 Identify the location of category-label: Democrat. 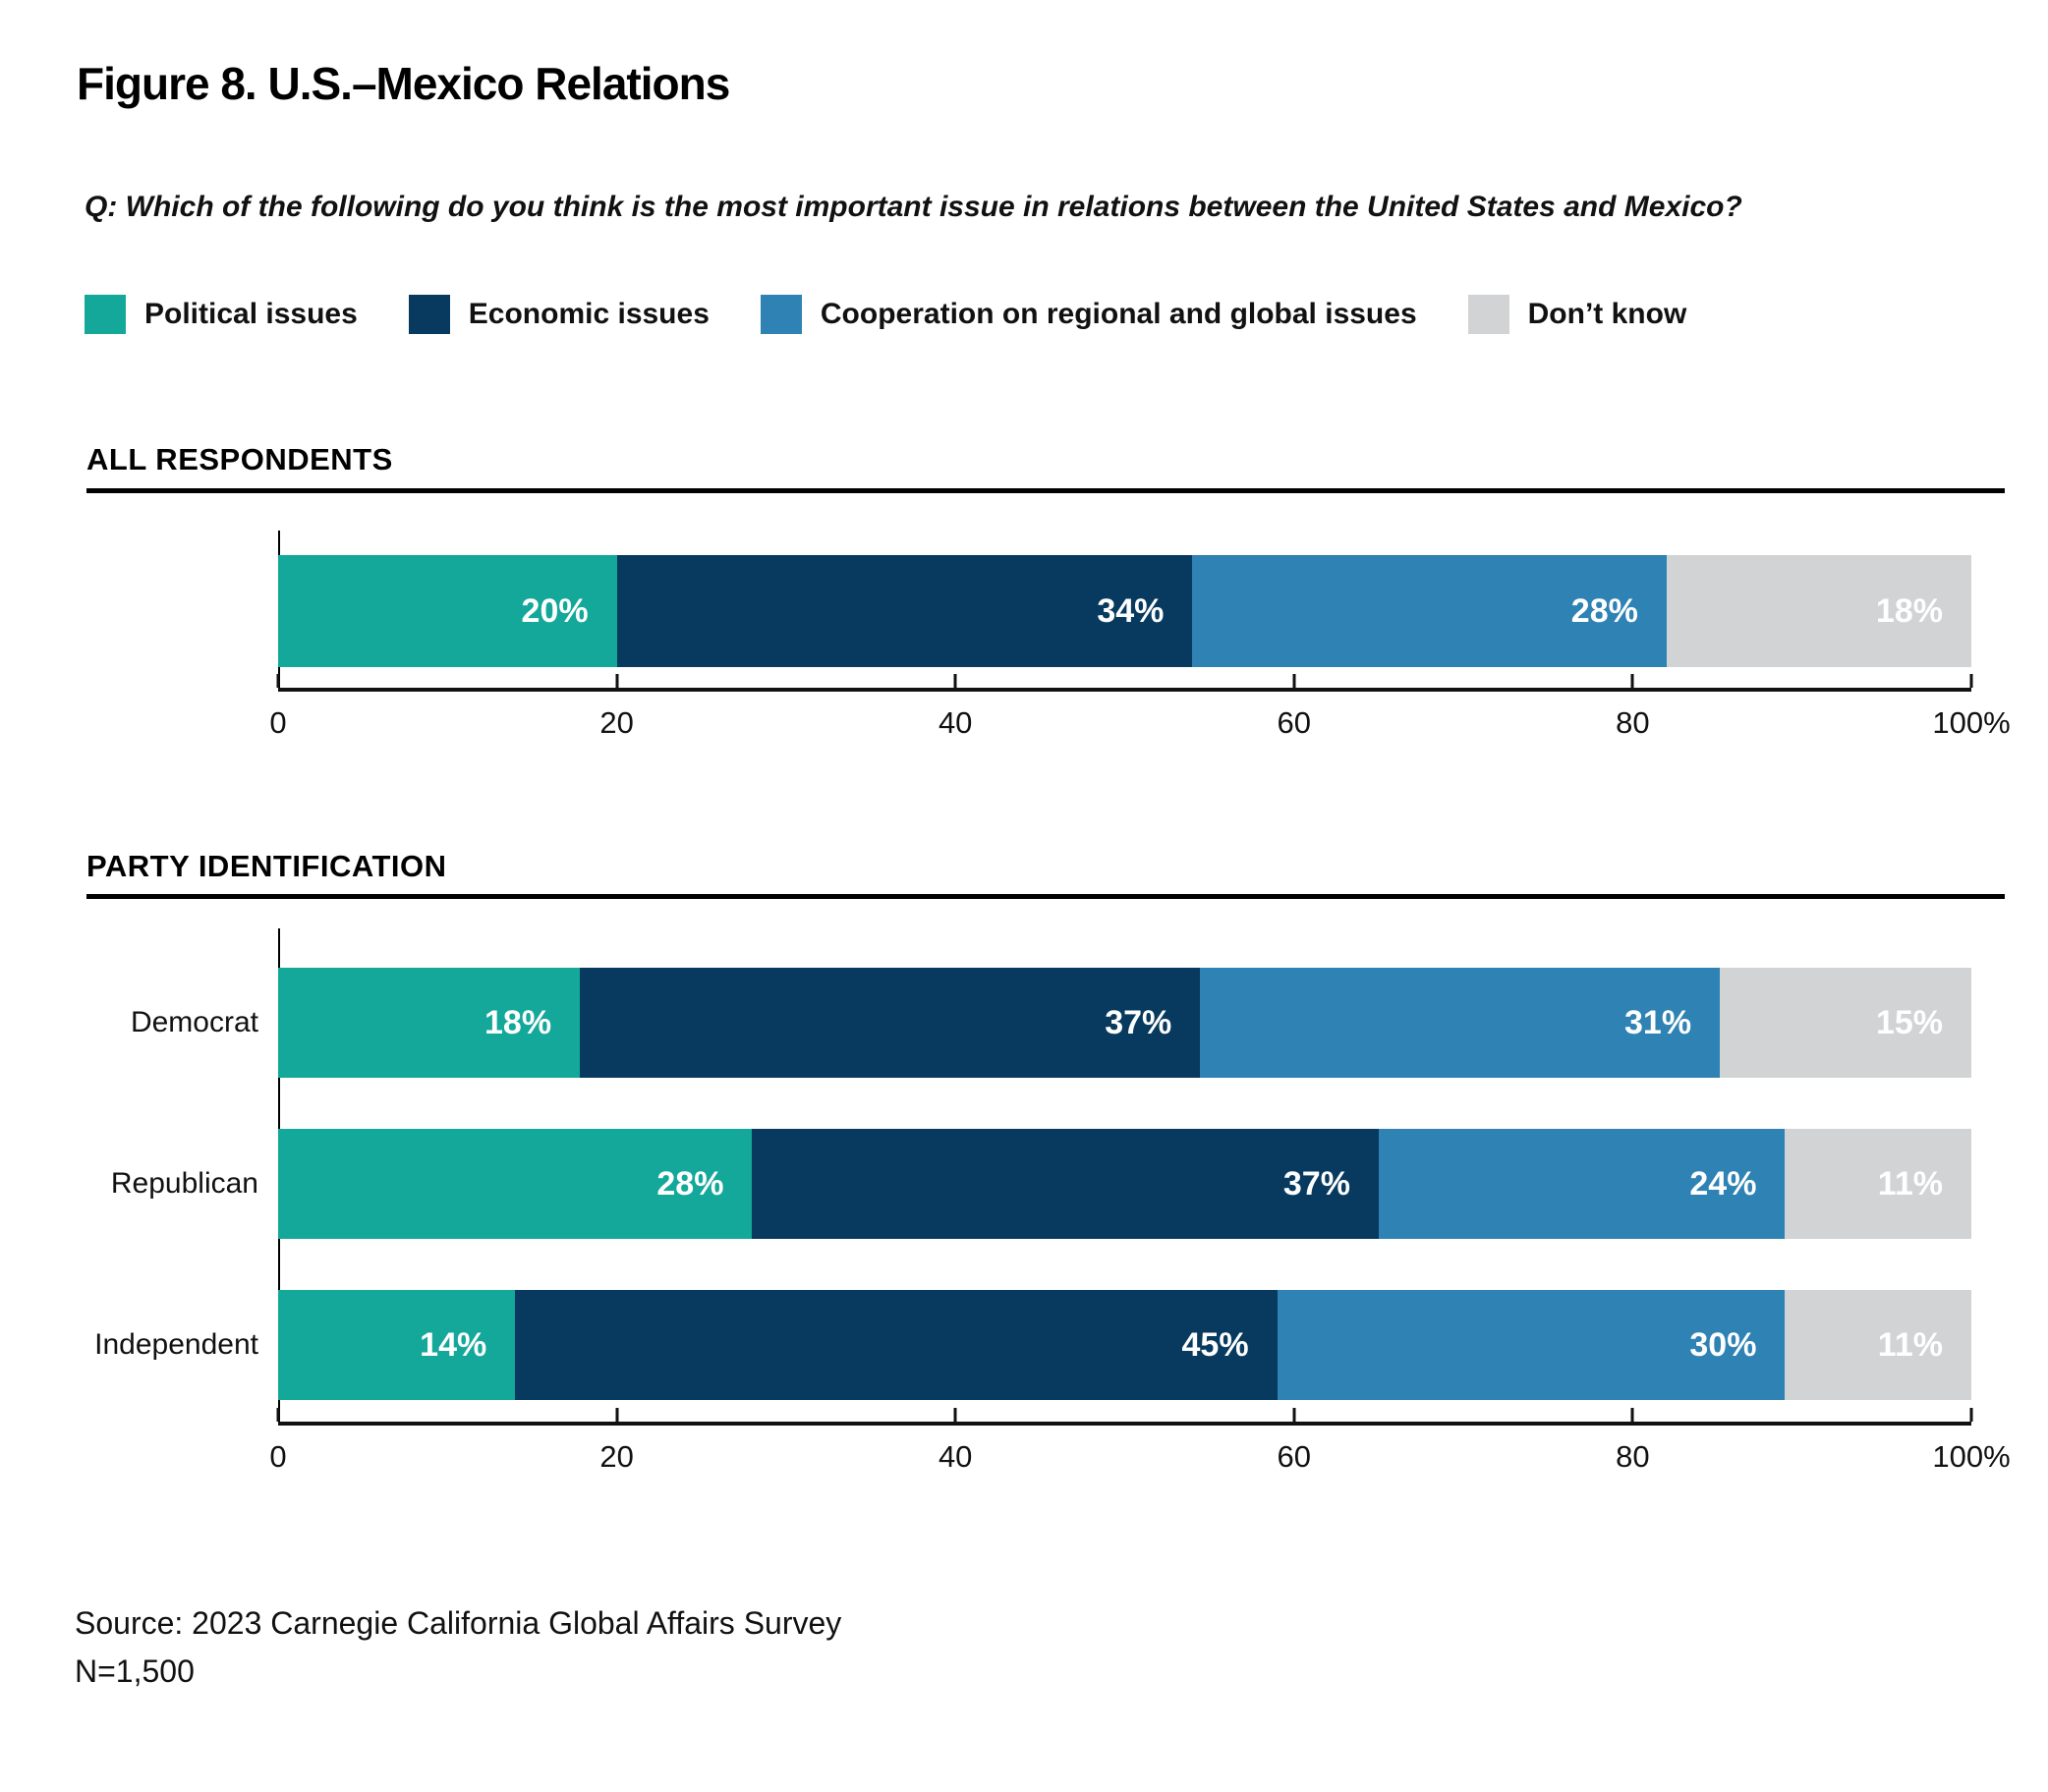
(194, 1022).